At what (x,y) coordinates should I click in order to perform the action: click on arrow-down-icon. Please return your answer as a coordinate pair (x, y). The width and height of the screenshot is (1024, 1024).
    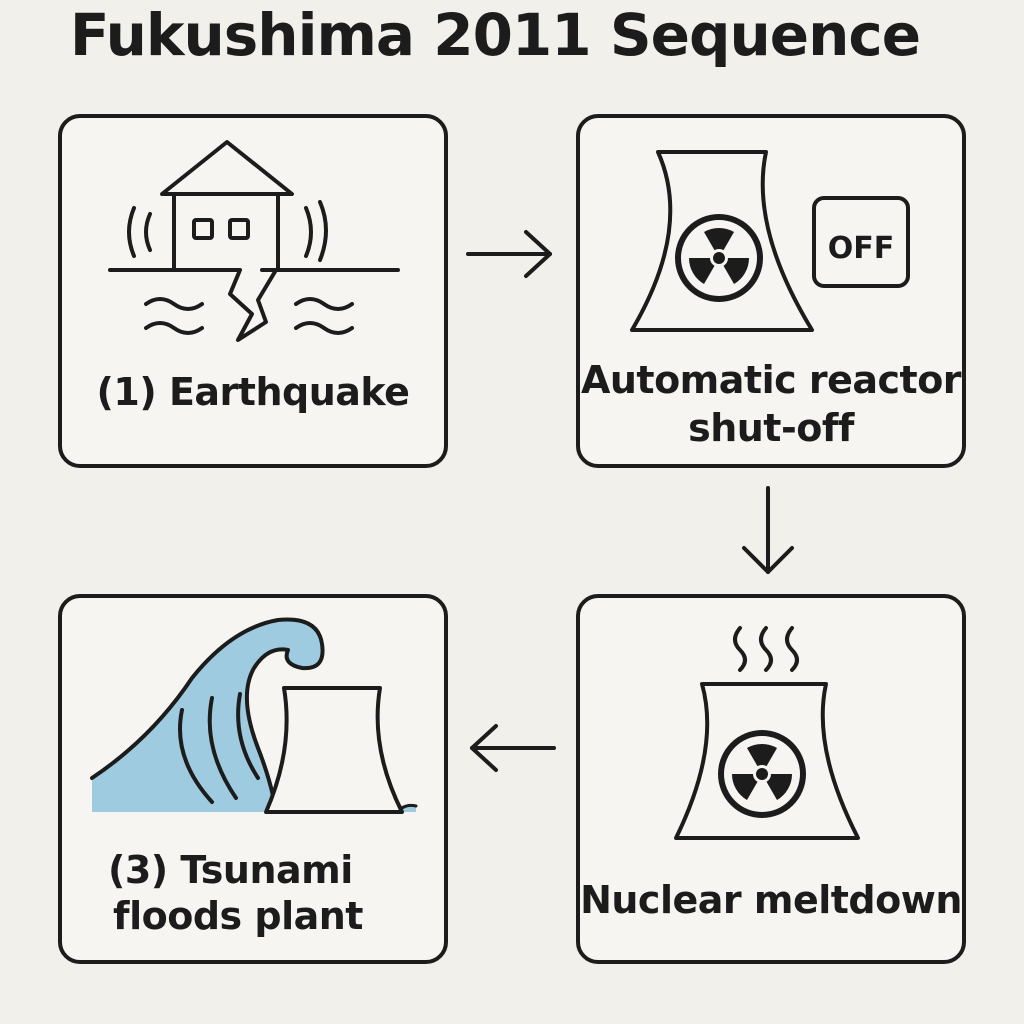
    Looking at the image, I should click on (768, 530).